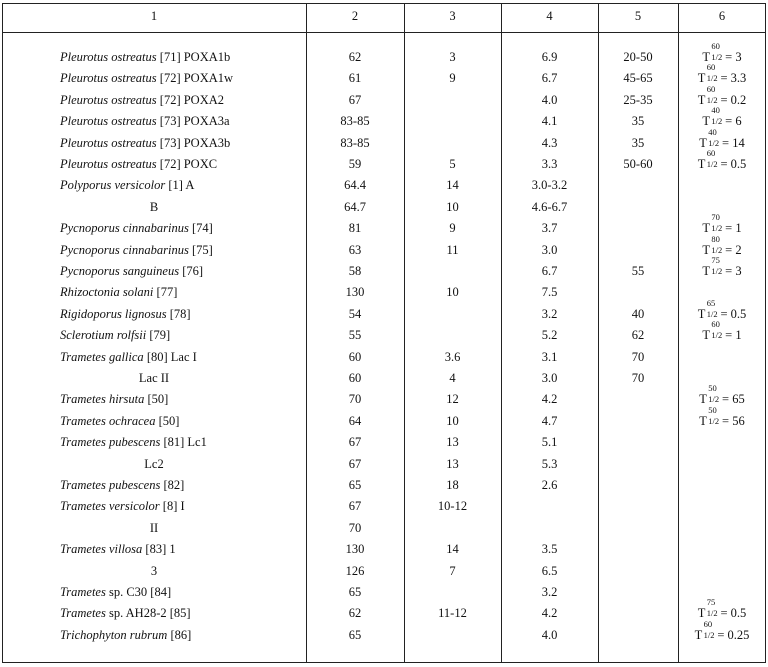 This screenshot has width=768, height=667. Describe the element at coordinates (108, 420) in the screenshot. I see `species-name: Trametes ochracea` at that location.